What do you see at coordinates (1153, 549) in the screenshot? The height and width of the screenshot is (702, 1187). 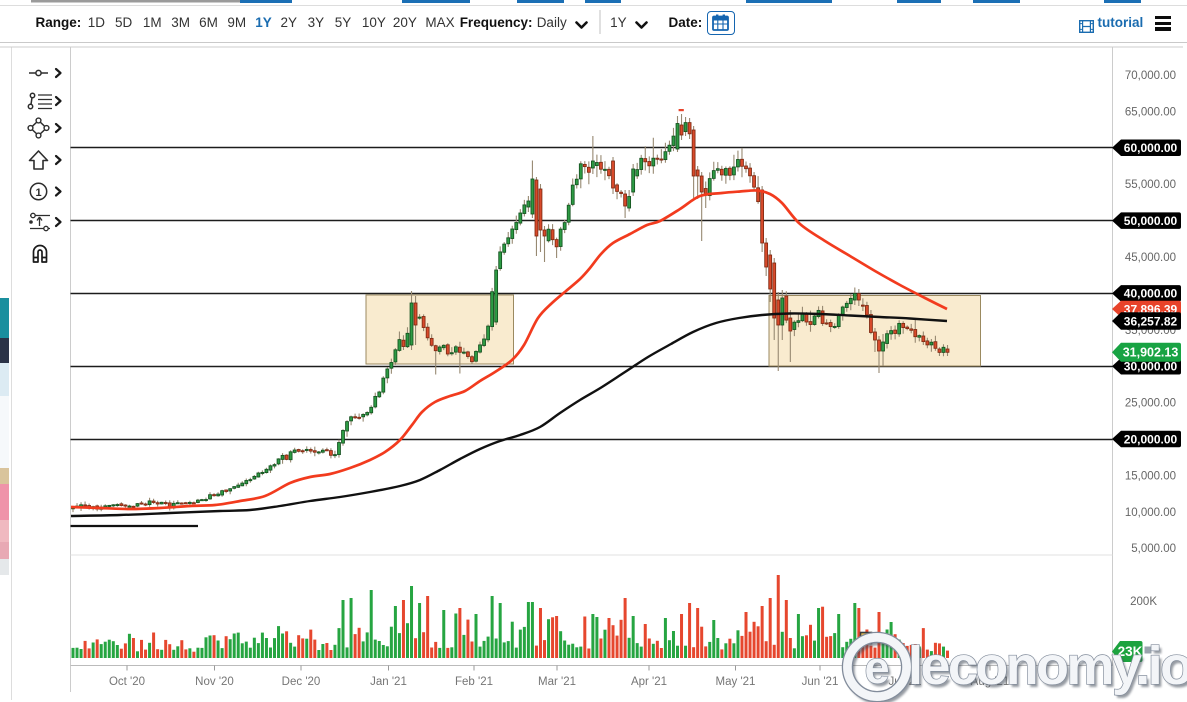 I see `svg-text: 5,000.00` at bounding box center [1153, 549].